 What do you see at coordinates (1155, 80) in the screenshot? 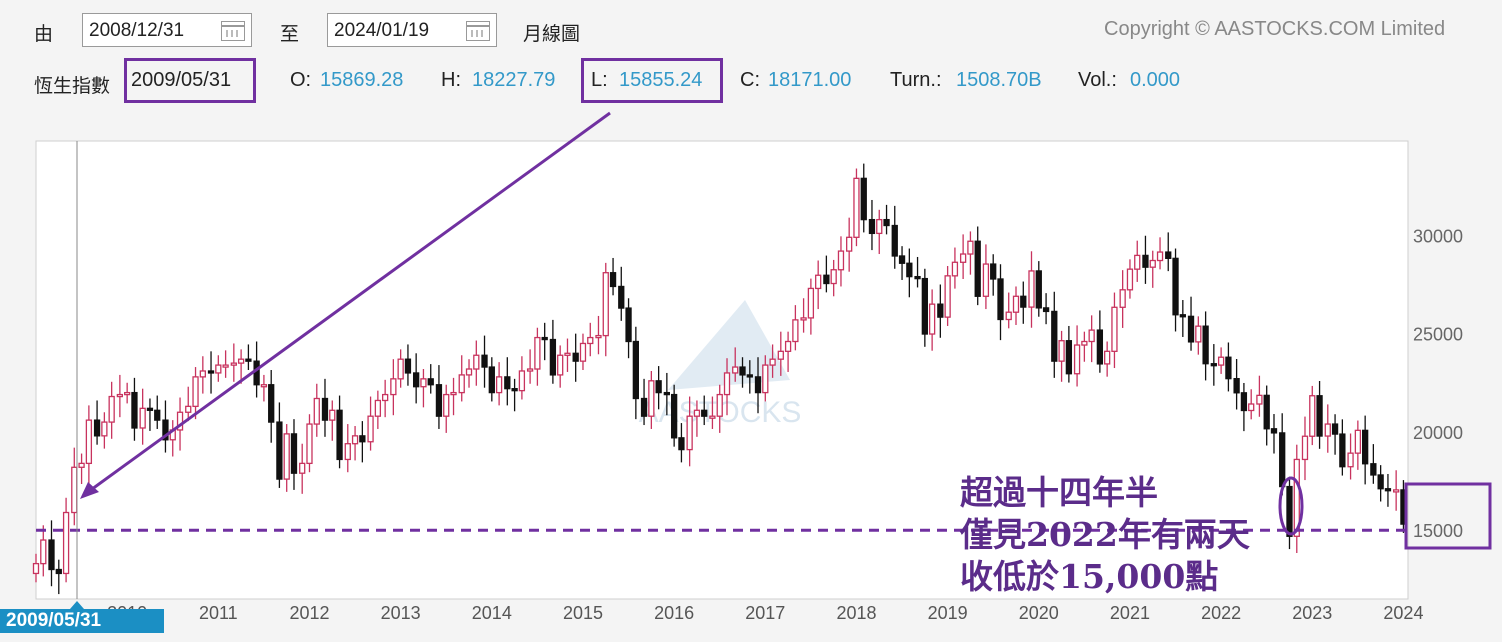
I see `volume-value: 0.000` at bounding box center [1155, 80].